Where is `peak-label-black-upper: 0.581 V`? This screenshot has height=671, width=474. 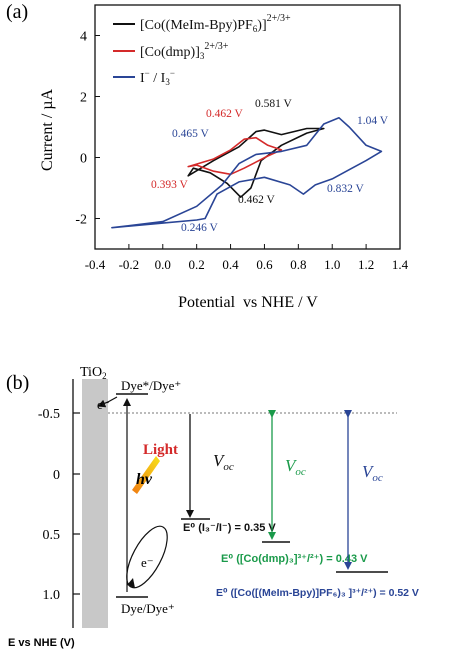 peak-label-black-upper: 0.581 V is located at coordinates (274, 104).